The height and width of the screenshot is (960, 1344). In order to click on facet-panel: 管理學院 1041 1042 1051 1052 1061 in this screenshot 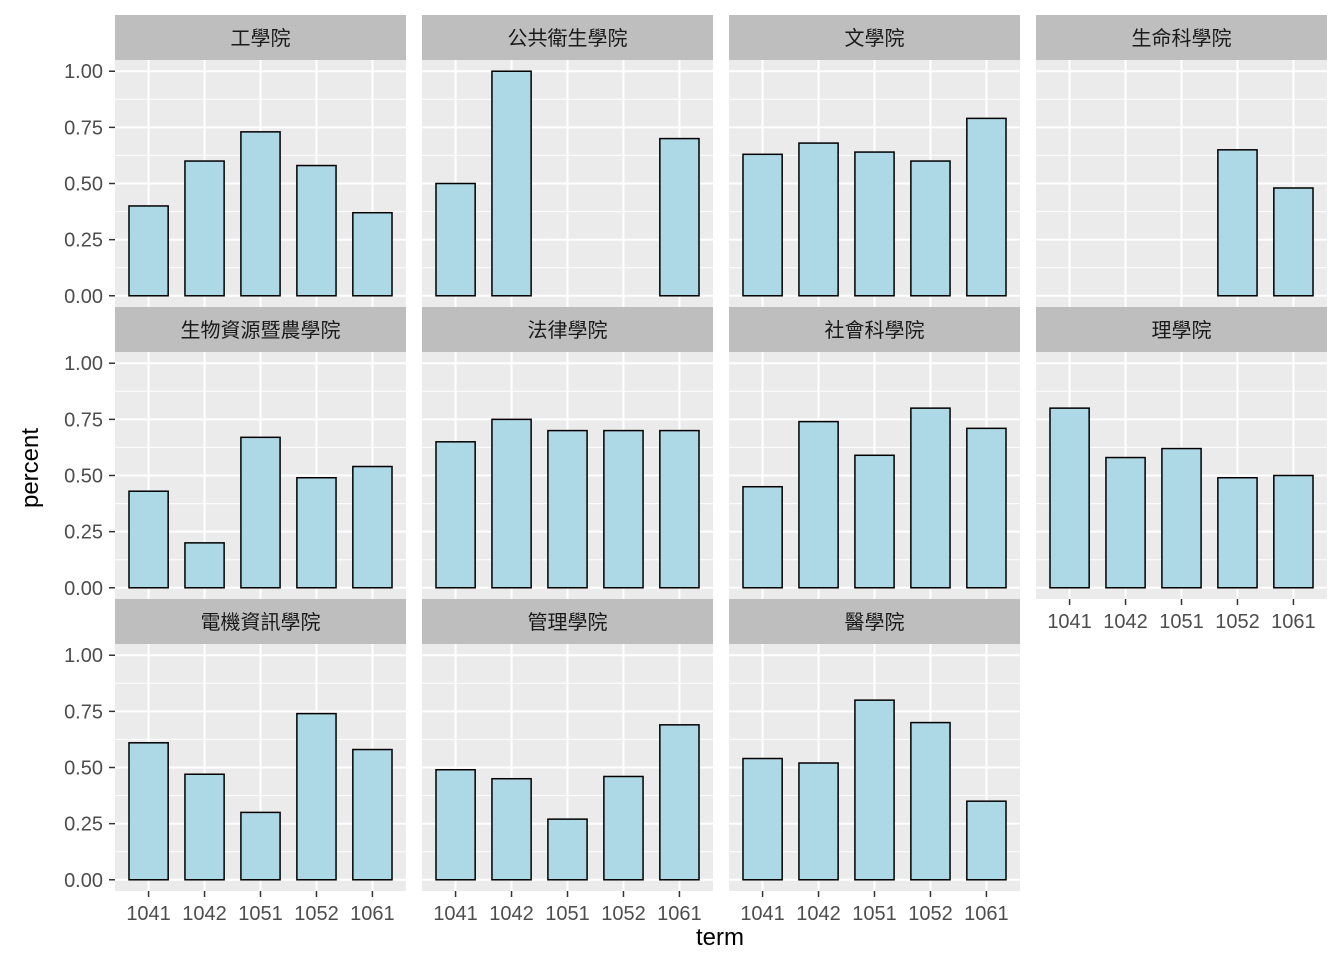, I will do `click(567, 762)`.